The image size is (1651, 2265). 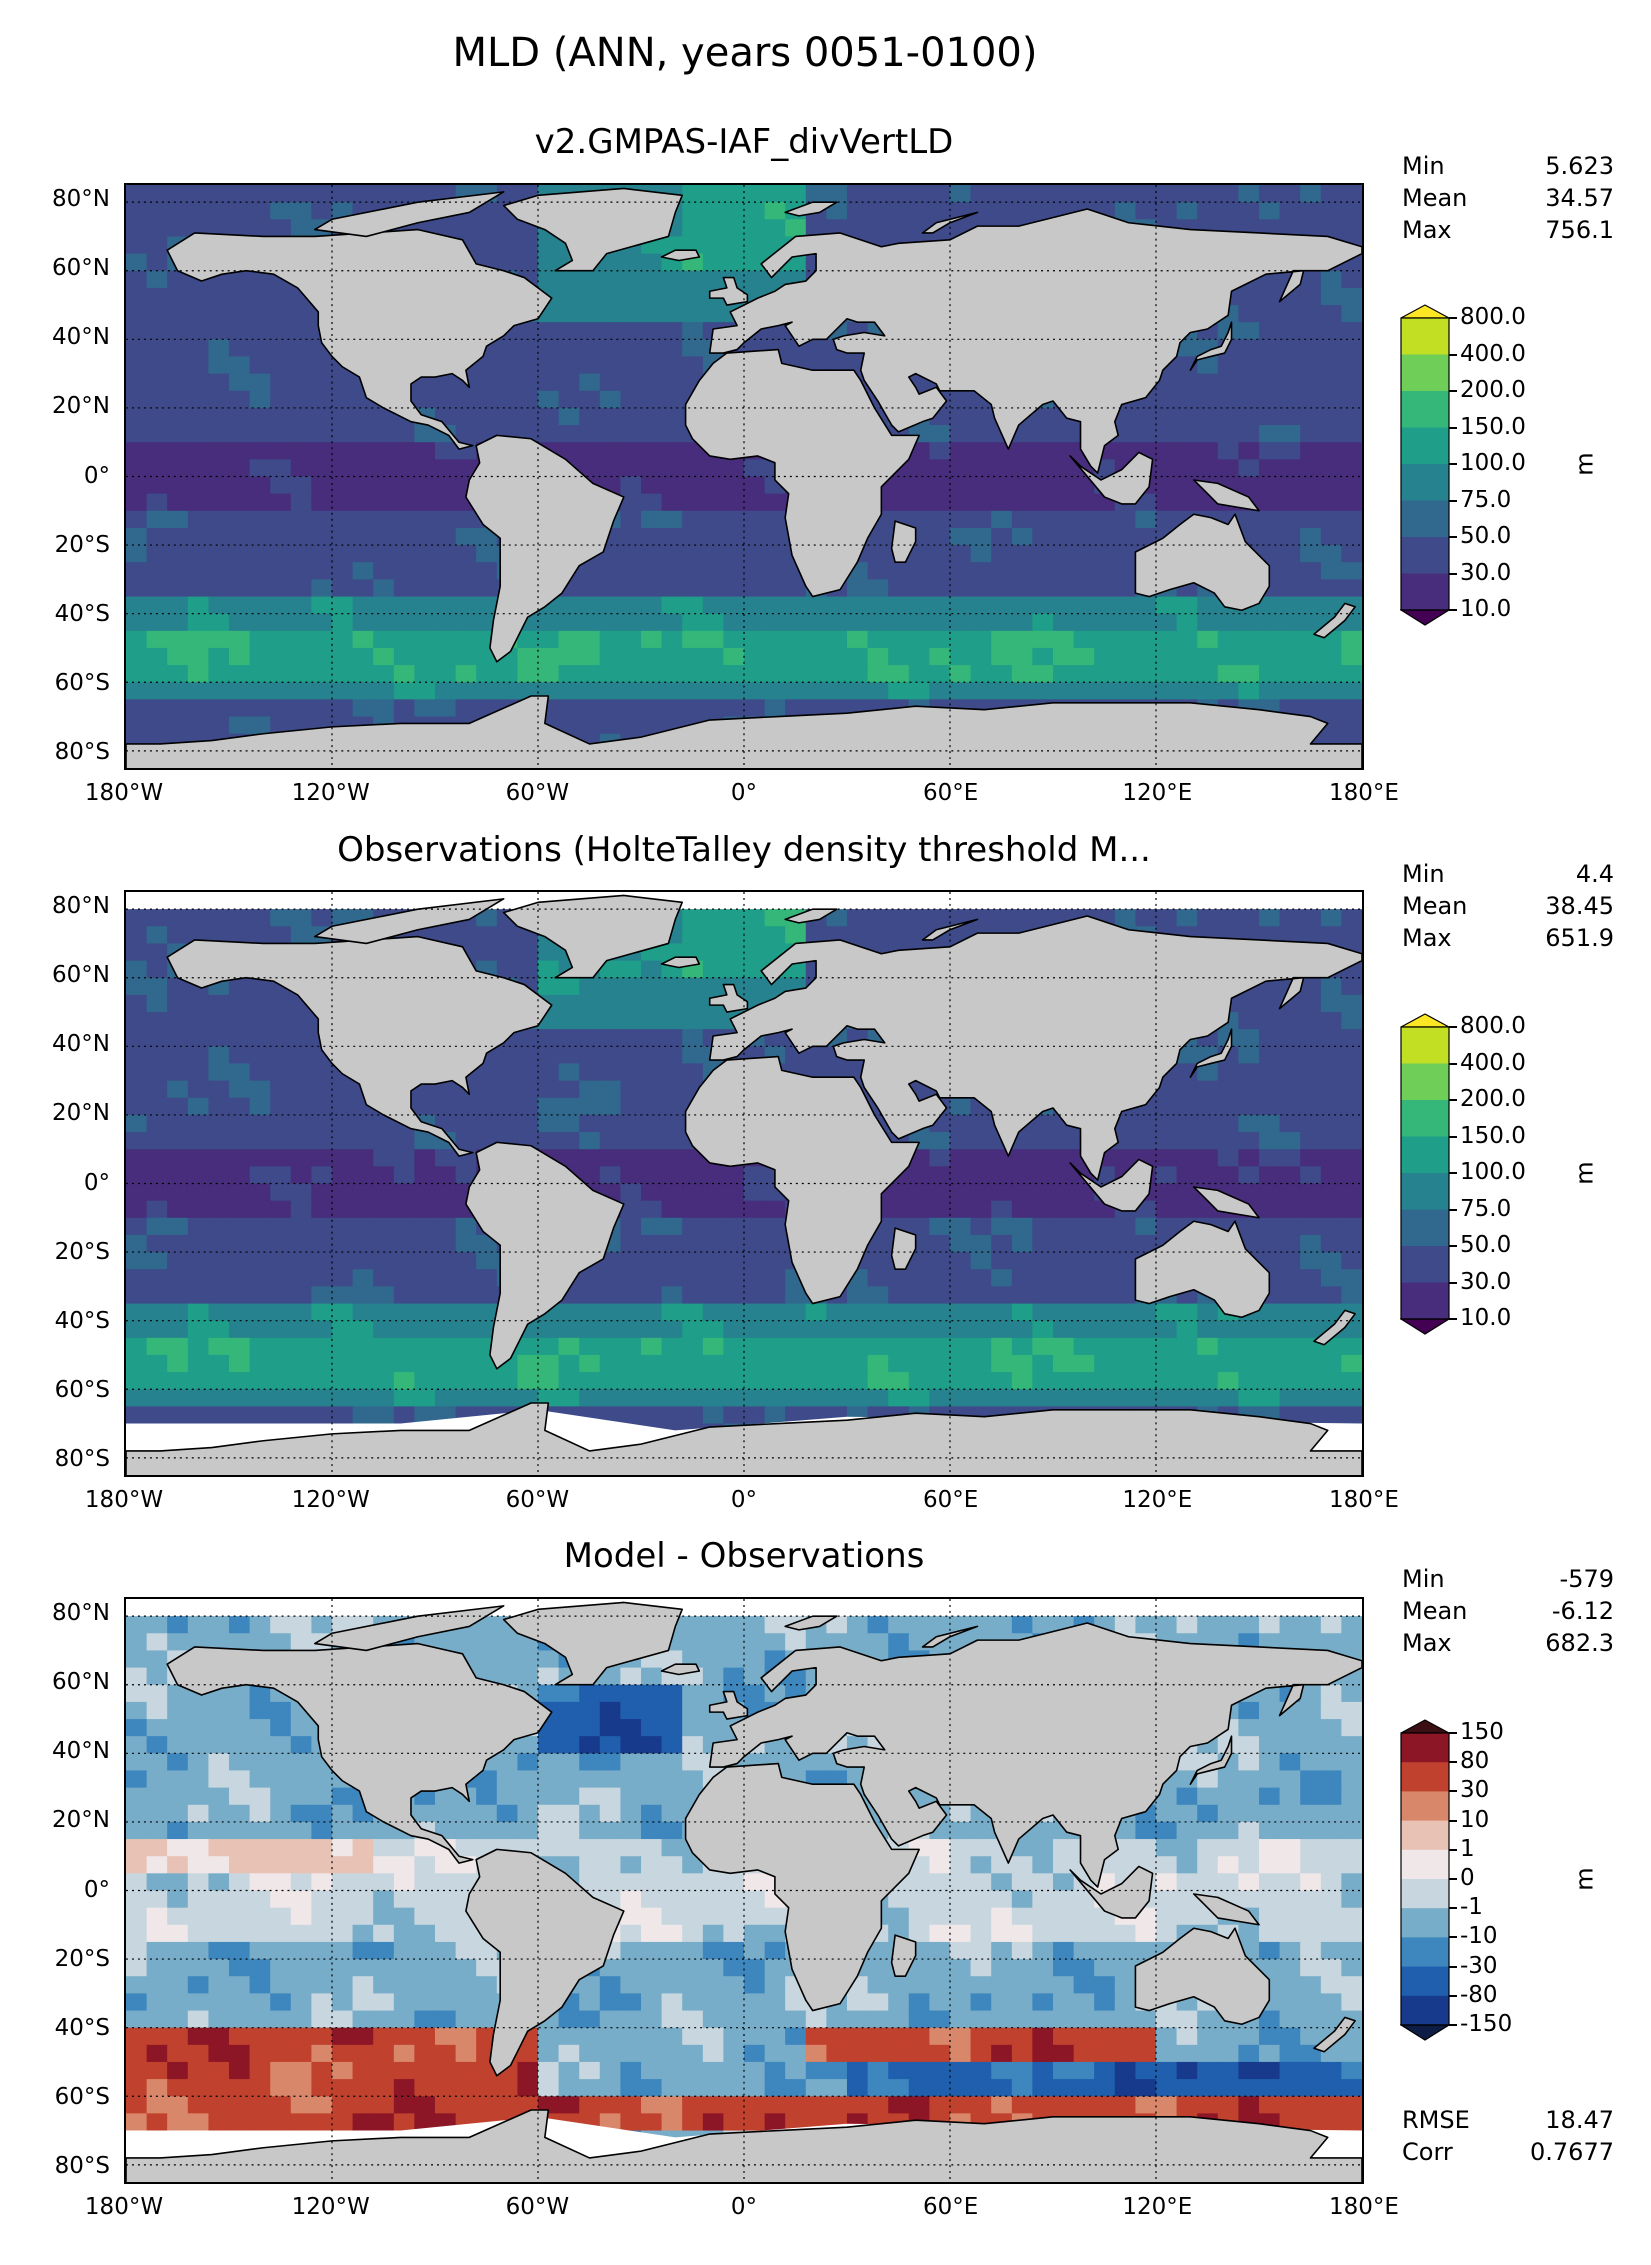 I want to click on colorbar-label: 400.0, so click(x=1493, y=1062).